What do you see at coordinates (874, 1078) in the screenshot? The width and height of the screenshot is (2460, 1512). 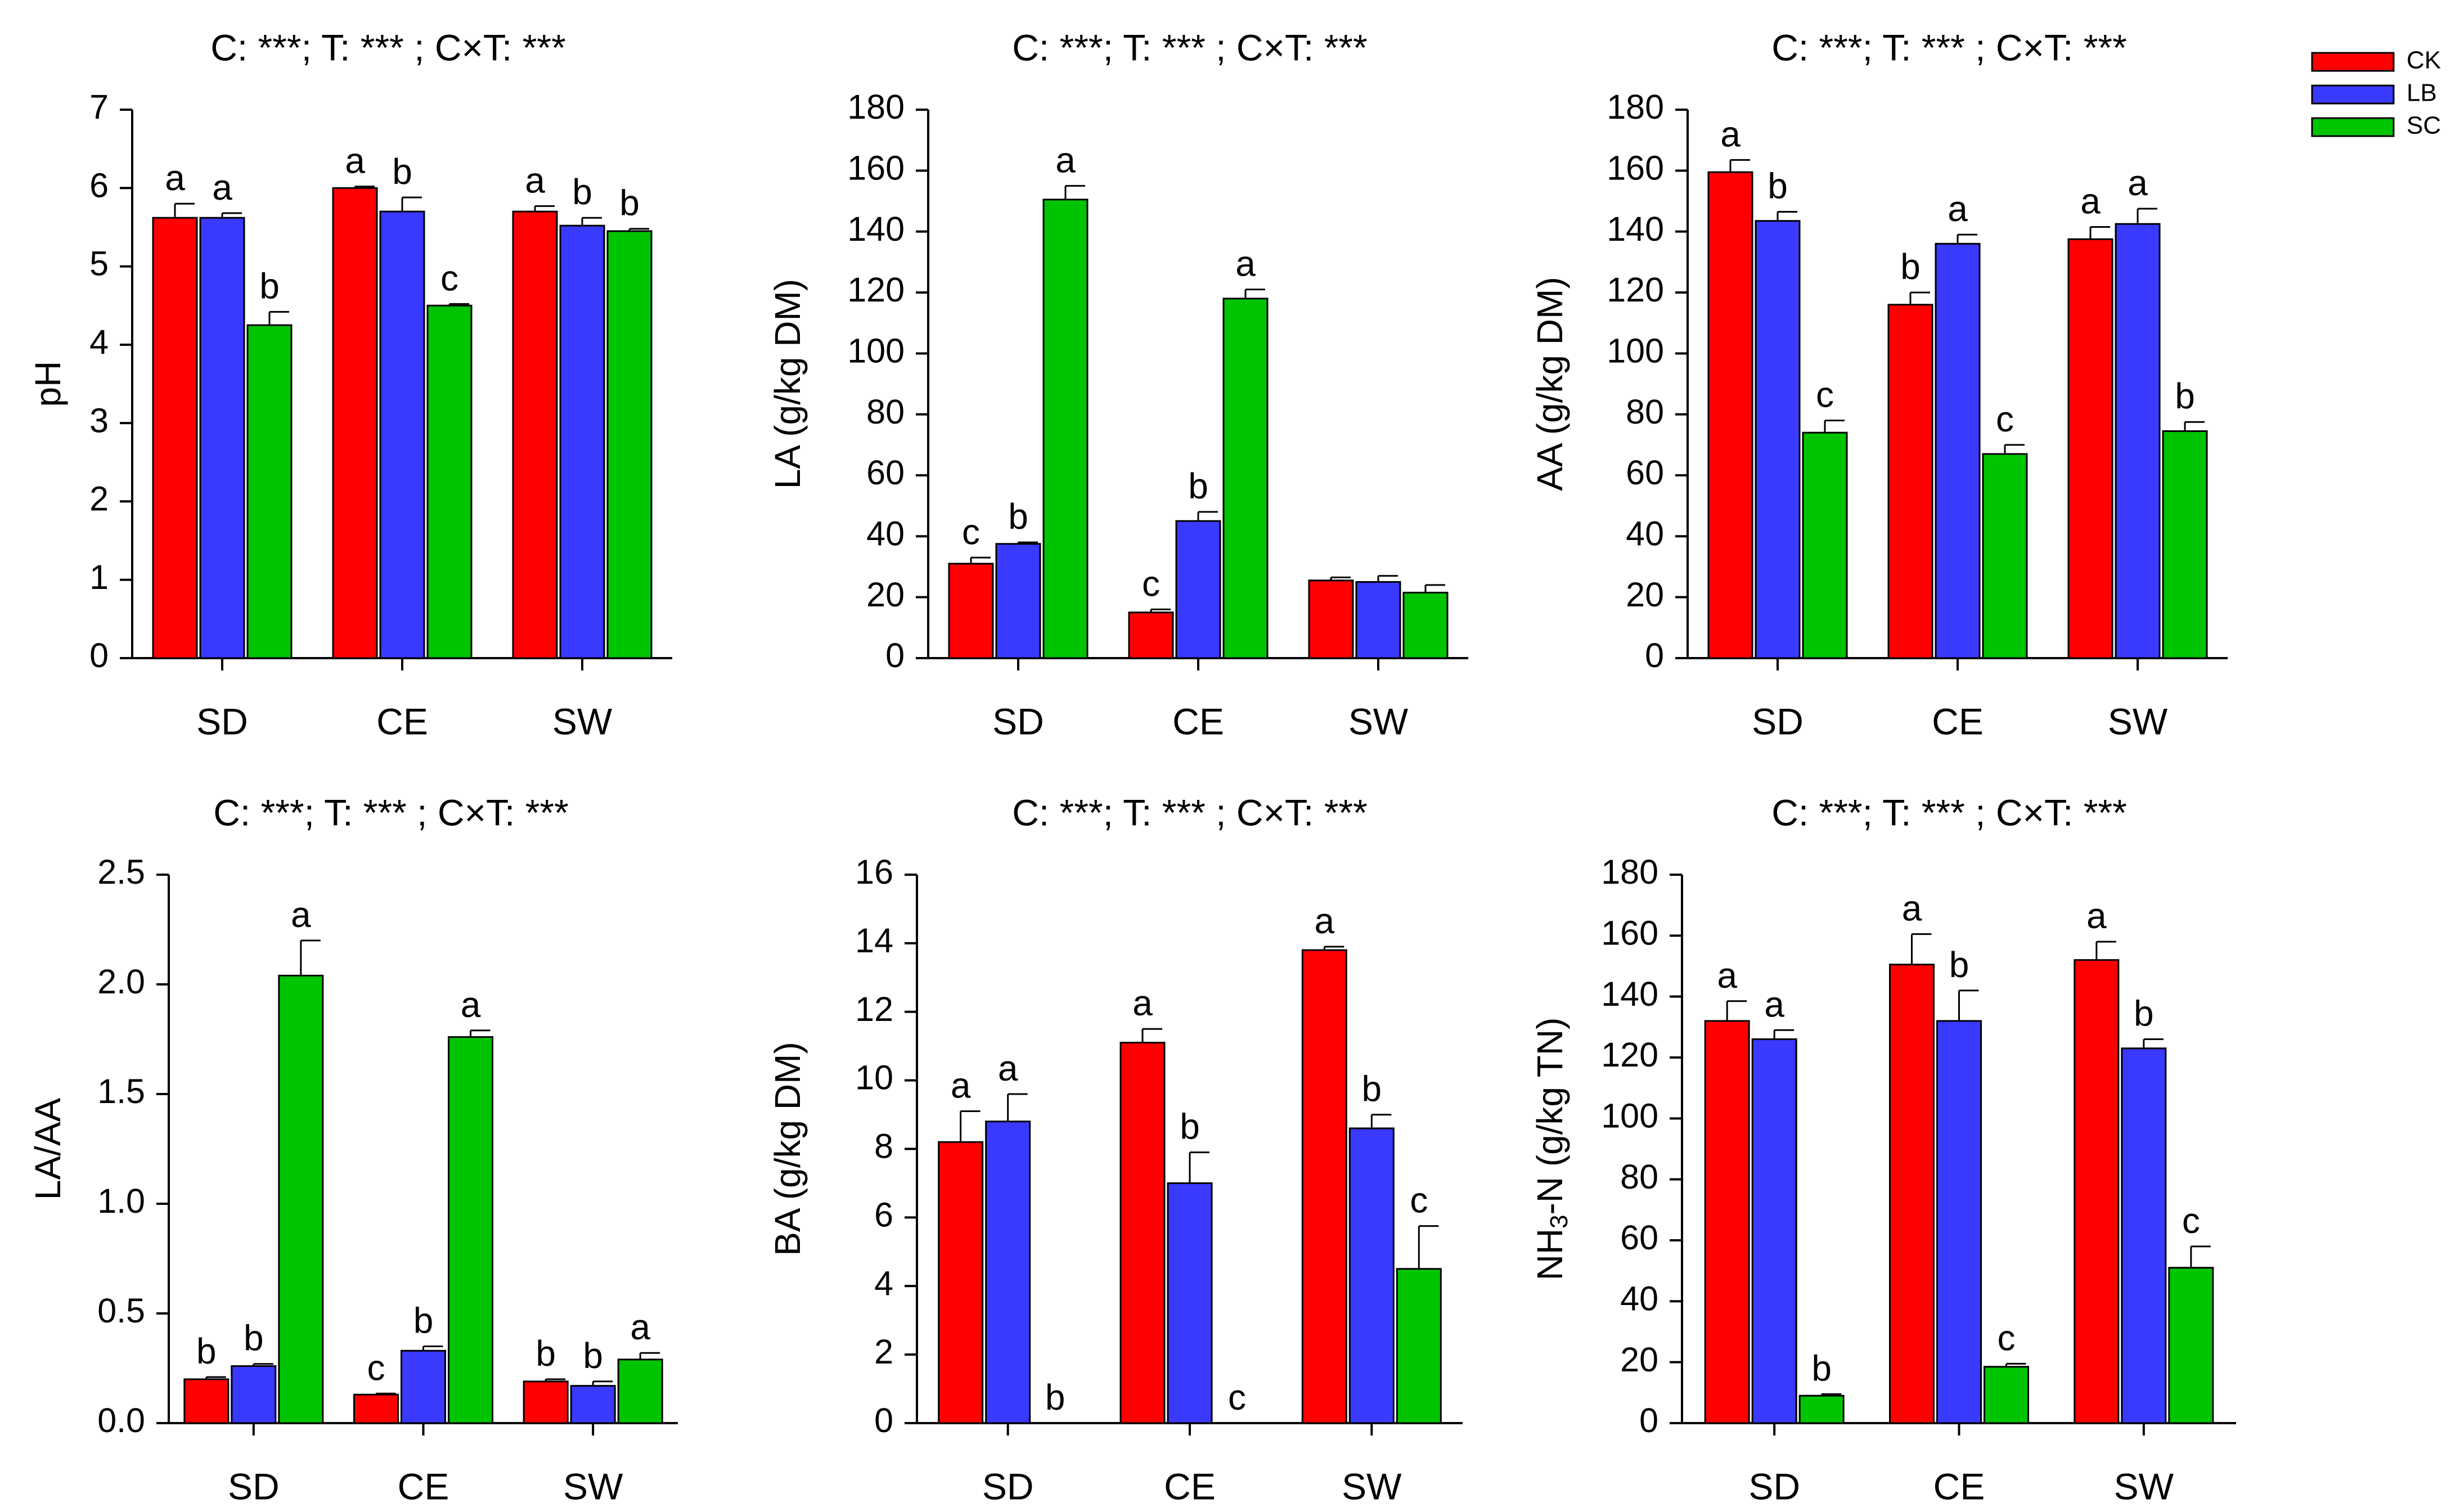 I see `y-tick-label: 10` at bounding box center [874, 1078].